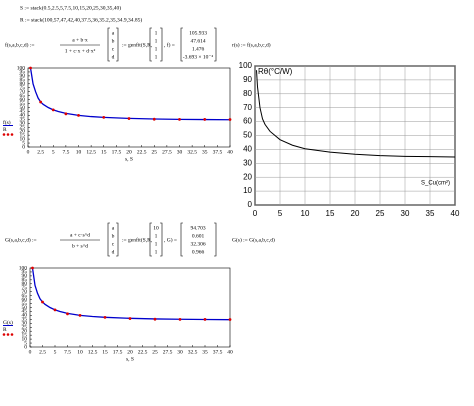 The height and width of the screenshot is (406, 474). I want to click on result: 1.476, so click(198, 49).